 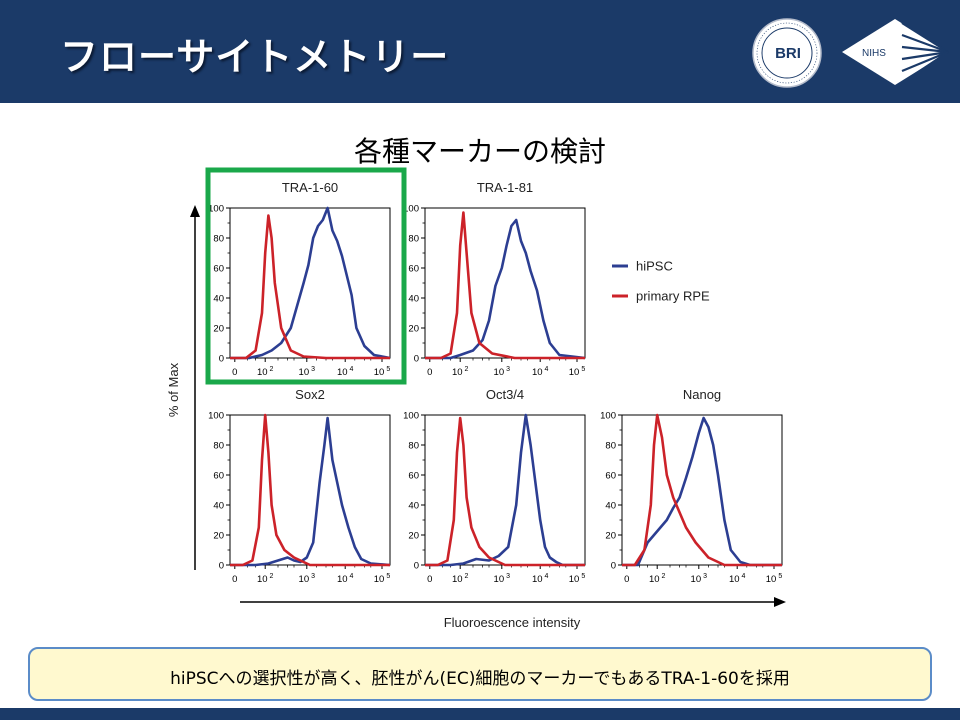 What do you see at coordinates (310, 187) in the screenshot?
I see `panel-title-tra-1-60: TRA-1-60` at bounding box center [310, 187].